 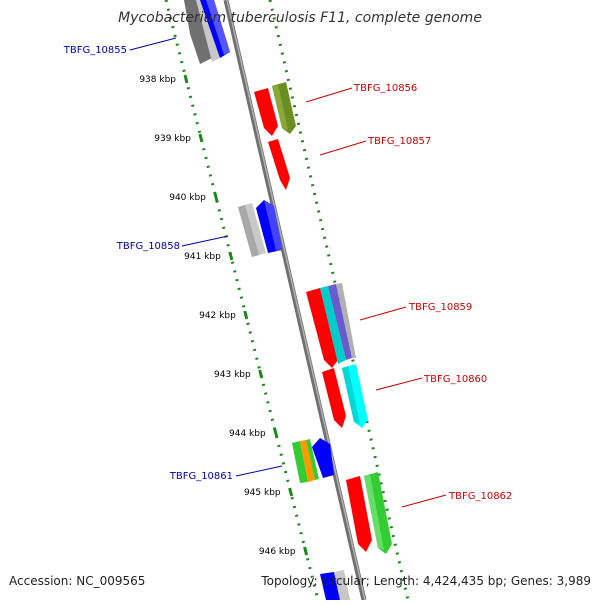 I want to click on gene-tbfg-10855-shade, so click(x=218, y=27).